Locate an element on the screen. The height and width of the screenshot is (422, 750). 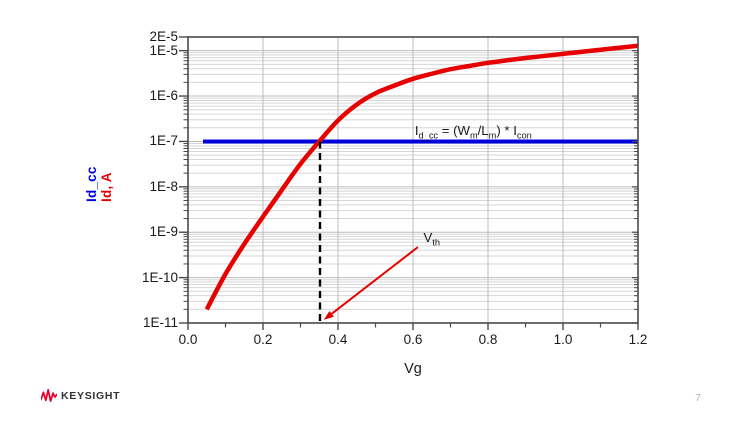
y-axis-label: Id_cc Id, A is located at coordinates (99, 184).